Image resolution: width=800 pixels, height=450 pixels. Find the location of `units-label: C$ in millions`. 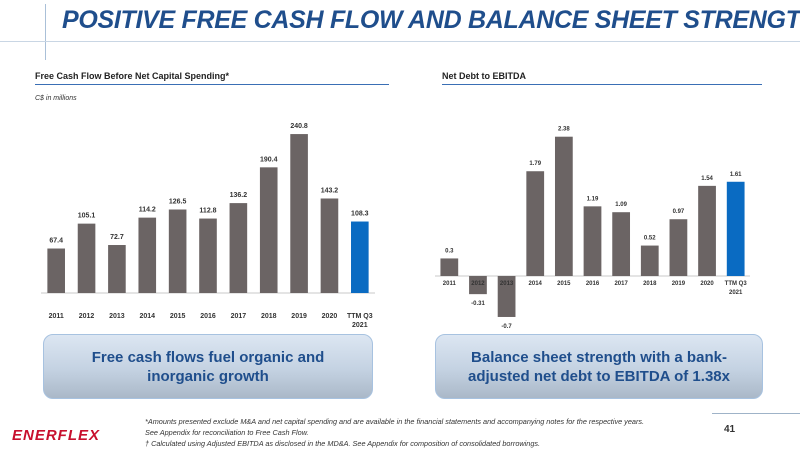

units-label: C$ in millions is located at coordinates (56, 98).